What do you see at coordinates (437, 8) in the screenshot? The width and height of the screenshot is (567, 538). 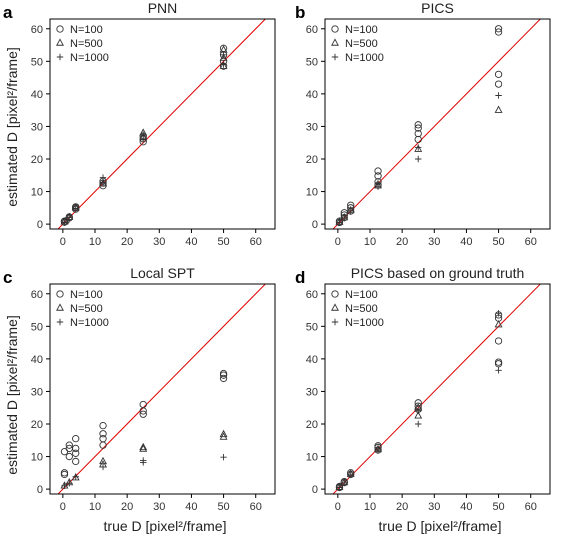 I see `panel-title: PICS` at bounding box center [437, 8].